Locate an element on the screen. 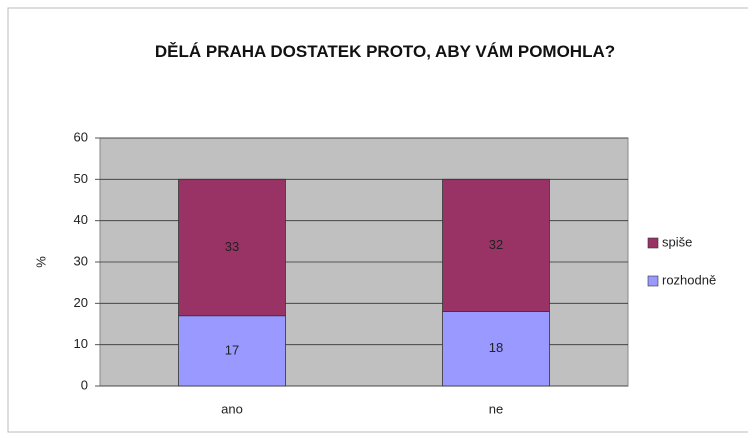 This screenshot has height=439, width=748. data-label: 32 is located at coordinates (496, 244).